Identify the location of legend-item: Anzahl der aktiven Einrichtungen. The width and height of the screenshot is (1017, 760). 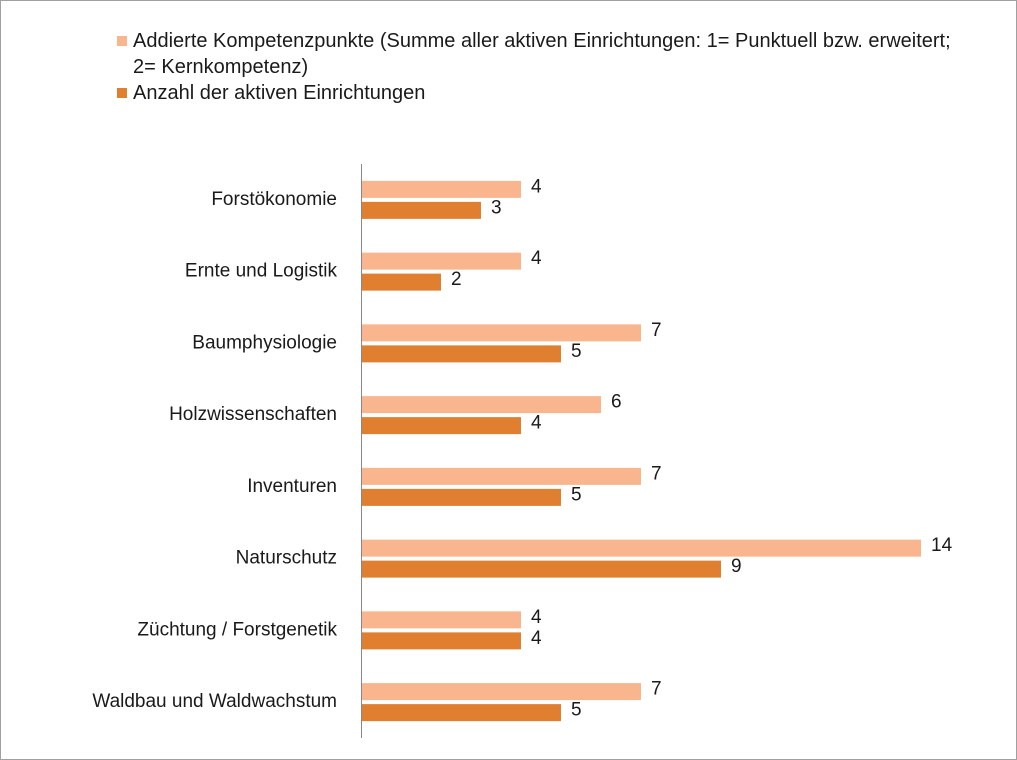
(271, 93).